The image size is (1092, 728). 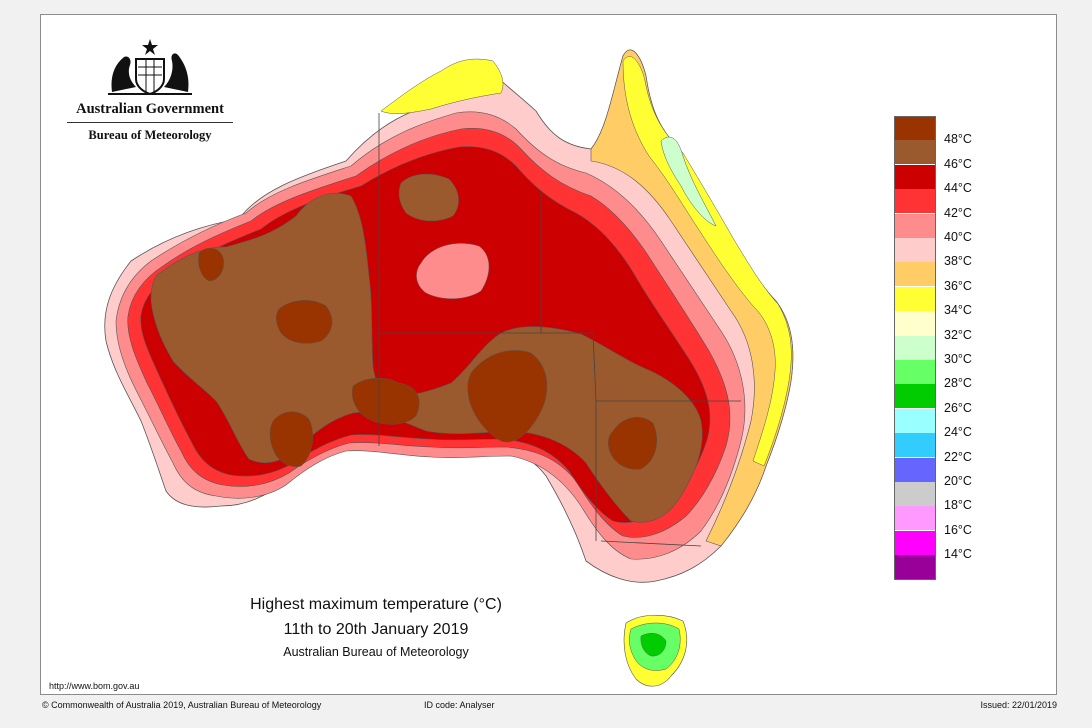 What do you see at coordinates (94, 686) in the screenshot?
I see `bom-url-link: http://www.bom.gov.au` at bounding box center [94, 686].